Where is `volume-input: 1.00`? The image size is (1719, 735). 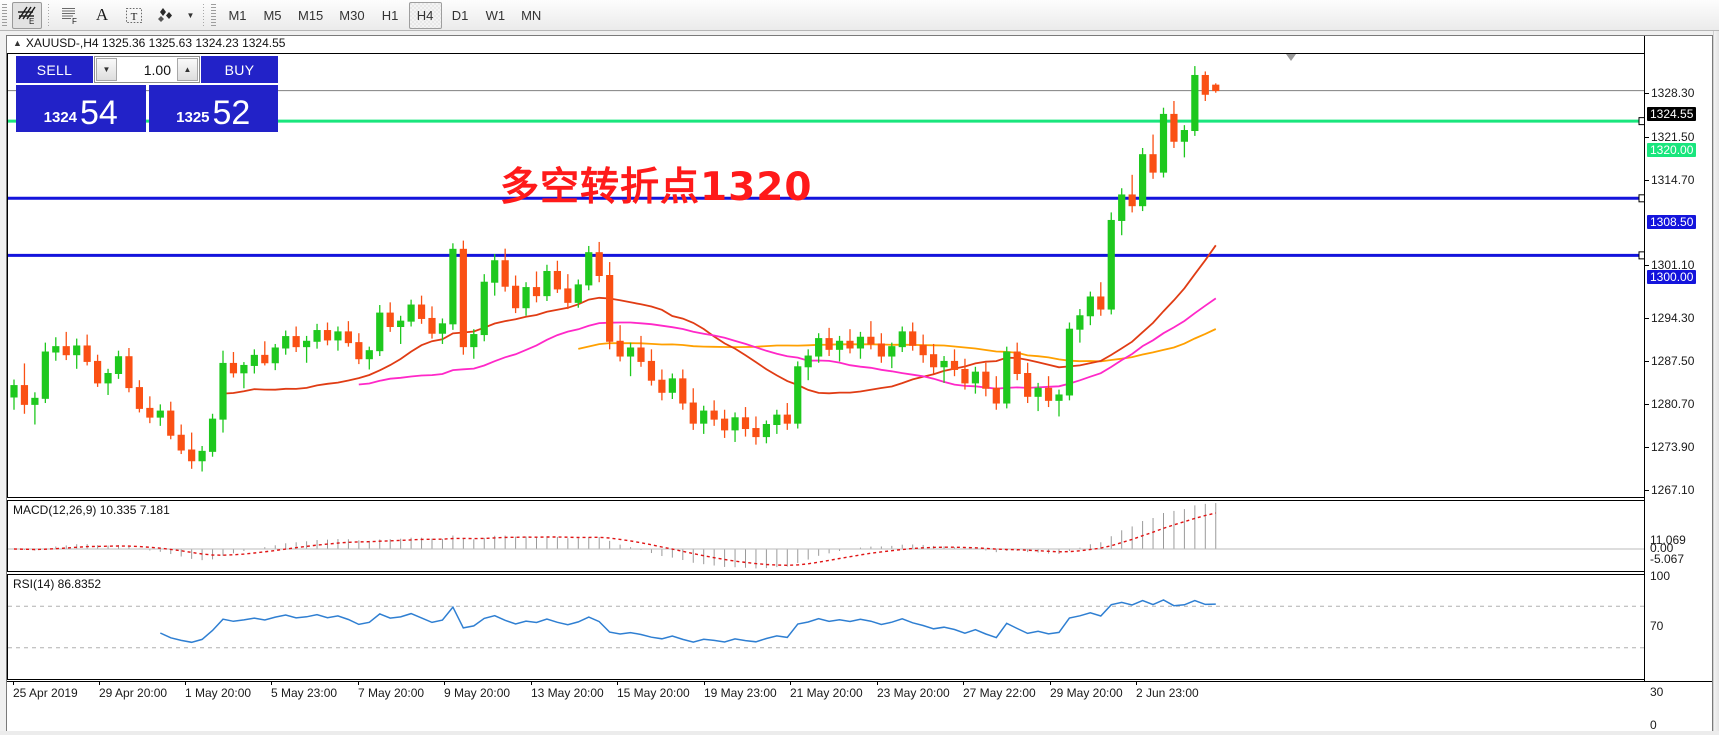
volume-input: 1.00 is located at coordinates (147, 69).